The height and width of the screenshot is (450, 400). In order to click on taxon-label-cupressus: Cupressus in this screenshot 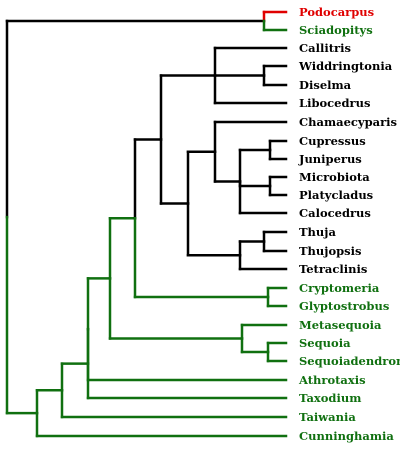, I will do `click(332, 141)`.